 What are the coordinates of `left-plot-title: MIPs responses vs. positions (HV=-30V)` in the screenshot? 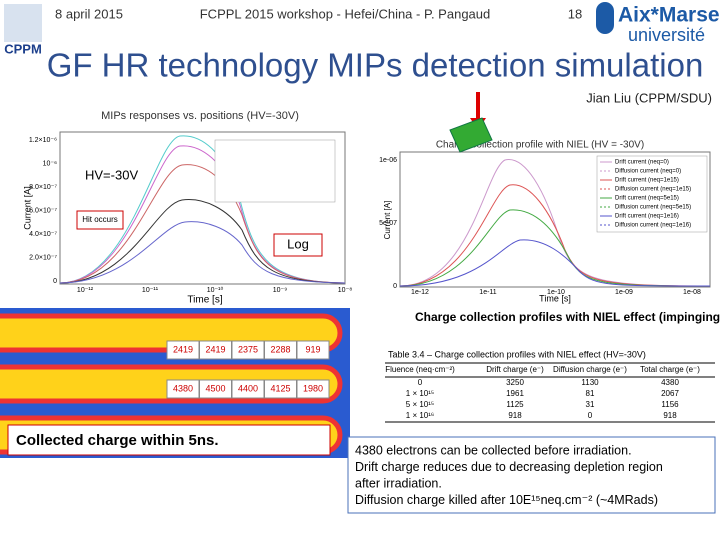 It's located at (200, 116).